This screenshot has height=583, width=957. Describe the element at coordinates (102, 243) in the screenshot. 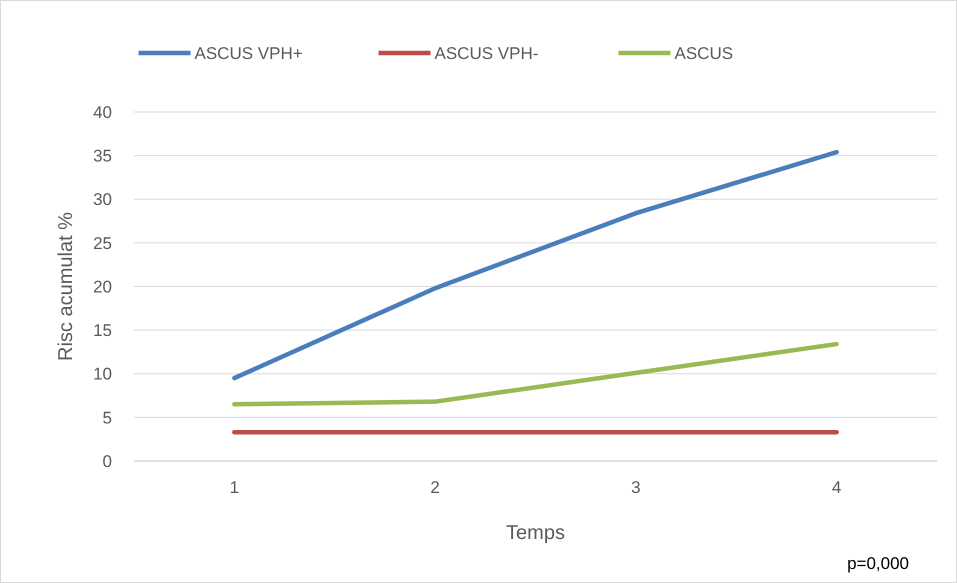

I see `y-tick-label: 25` at that location.